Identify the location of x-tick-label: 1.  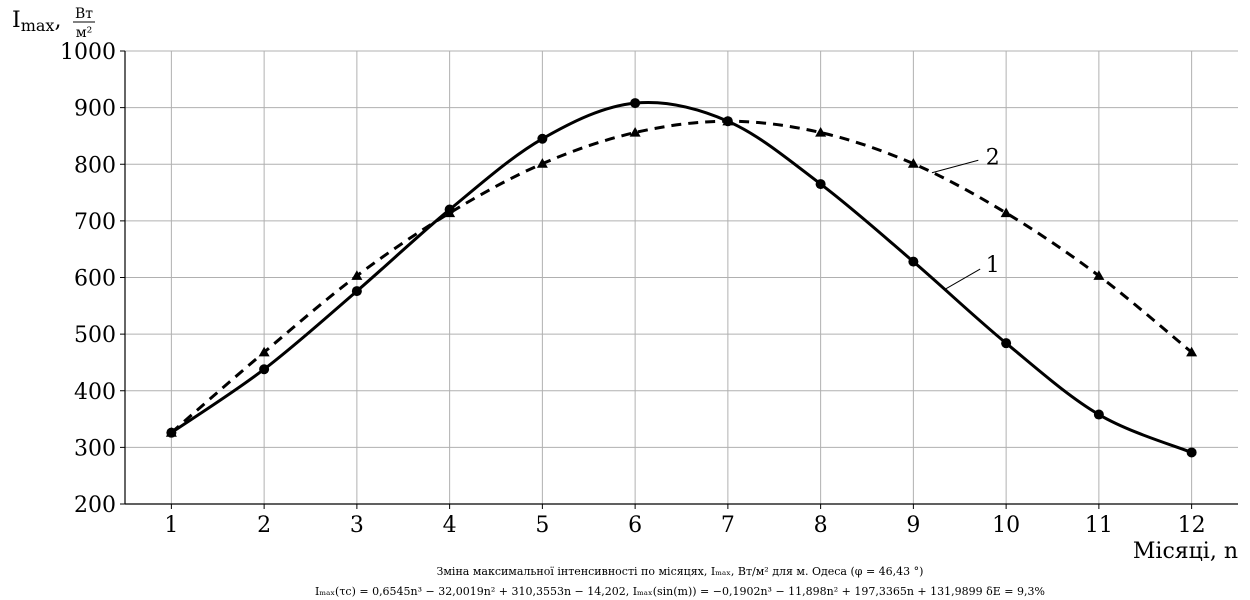
(171, 525).